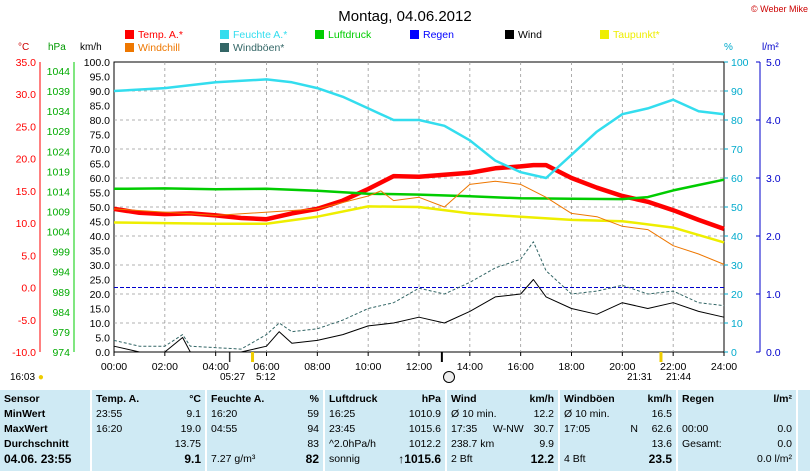 This screenshot has height=471, width=810. Describe the element at coordinates (530, 35) in the screenshot. I see `legend-label: Wind` at that location.